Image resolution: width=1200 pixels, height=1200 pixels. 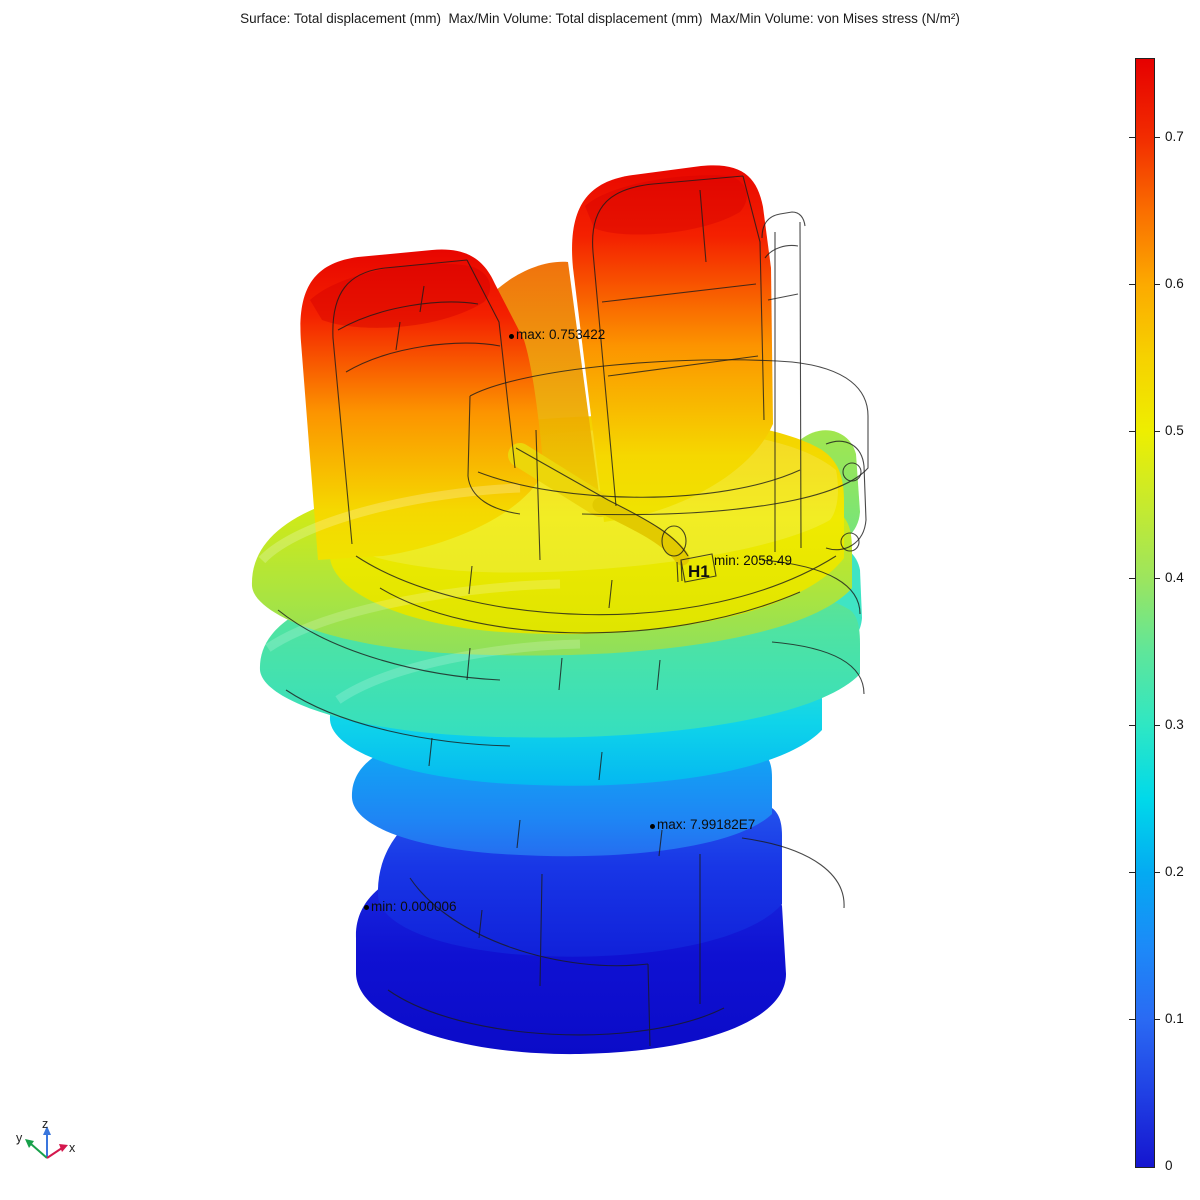 What do you see at coordinates (414, 906) in the screenshot?
I see `annotation-min-displacement: min: 0.000006` at bounding box center [414, 906].